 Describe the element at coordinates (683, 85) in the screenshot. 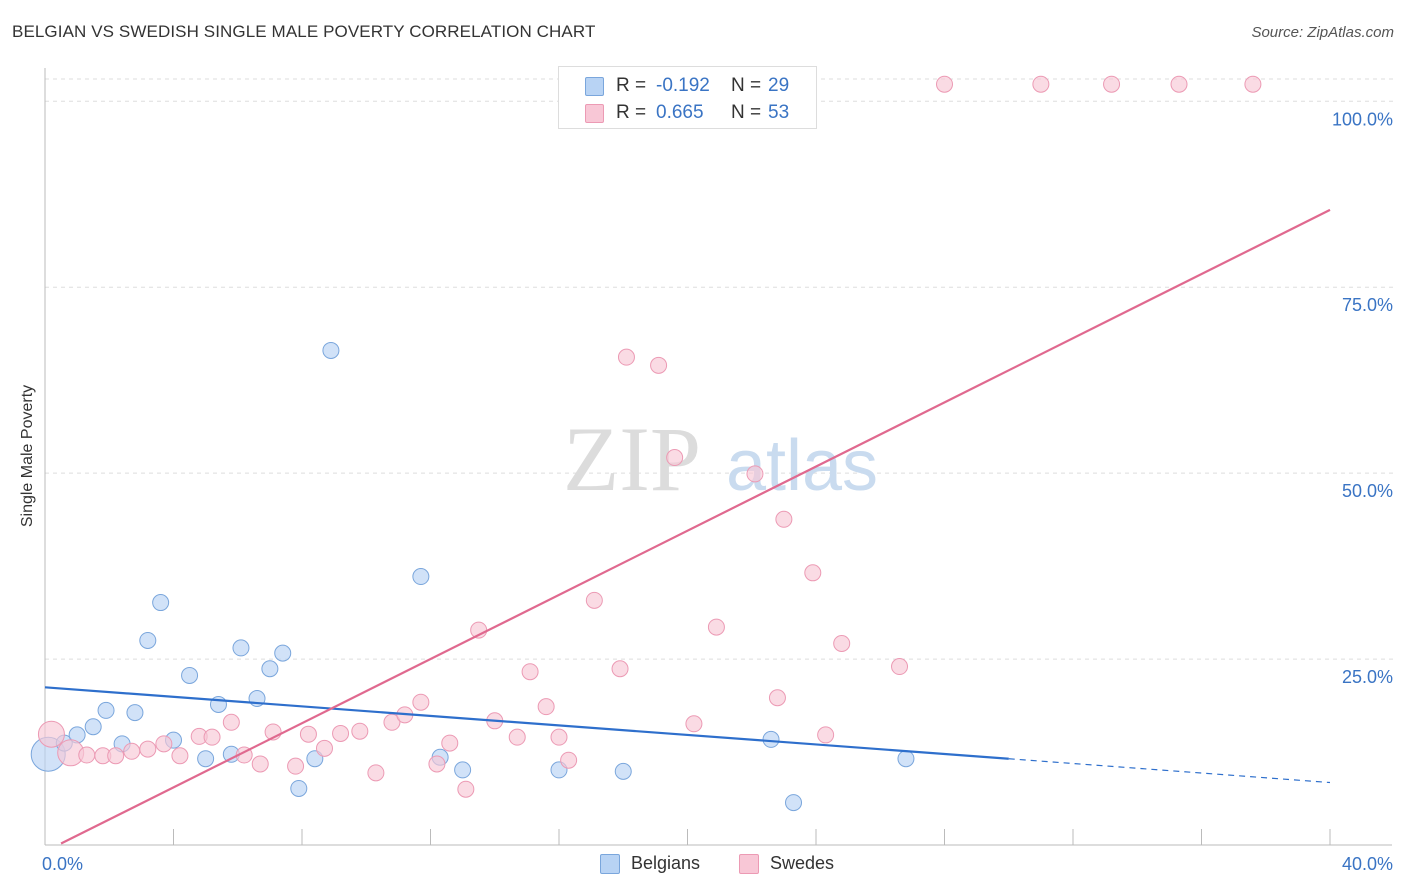

I see `stats-r-value: -0.192` at that location.